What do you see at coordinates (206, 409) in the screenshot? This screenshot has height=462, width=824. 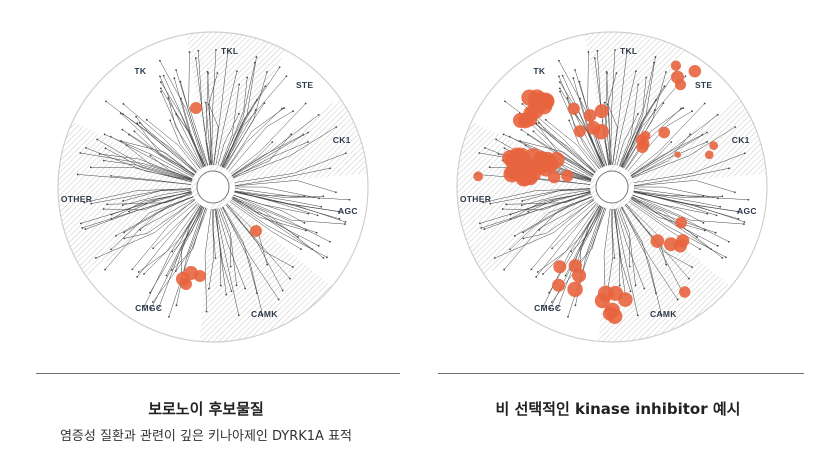 I see `caption-title: 보로노이 후보물질` at bounding box center [206, 409].